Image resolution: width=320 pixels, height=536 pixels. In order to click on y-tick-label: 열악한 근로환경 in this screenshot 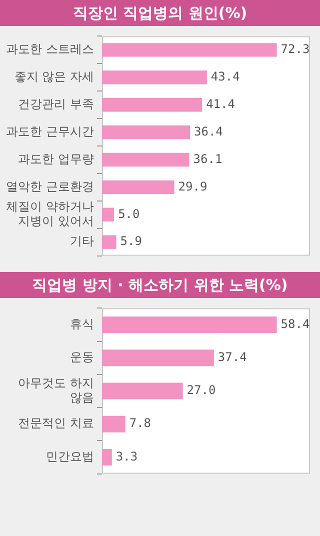, I will do `click(50, 186)`.